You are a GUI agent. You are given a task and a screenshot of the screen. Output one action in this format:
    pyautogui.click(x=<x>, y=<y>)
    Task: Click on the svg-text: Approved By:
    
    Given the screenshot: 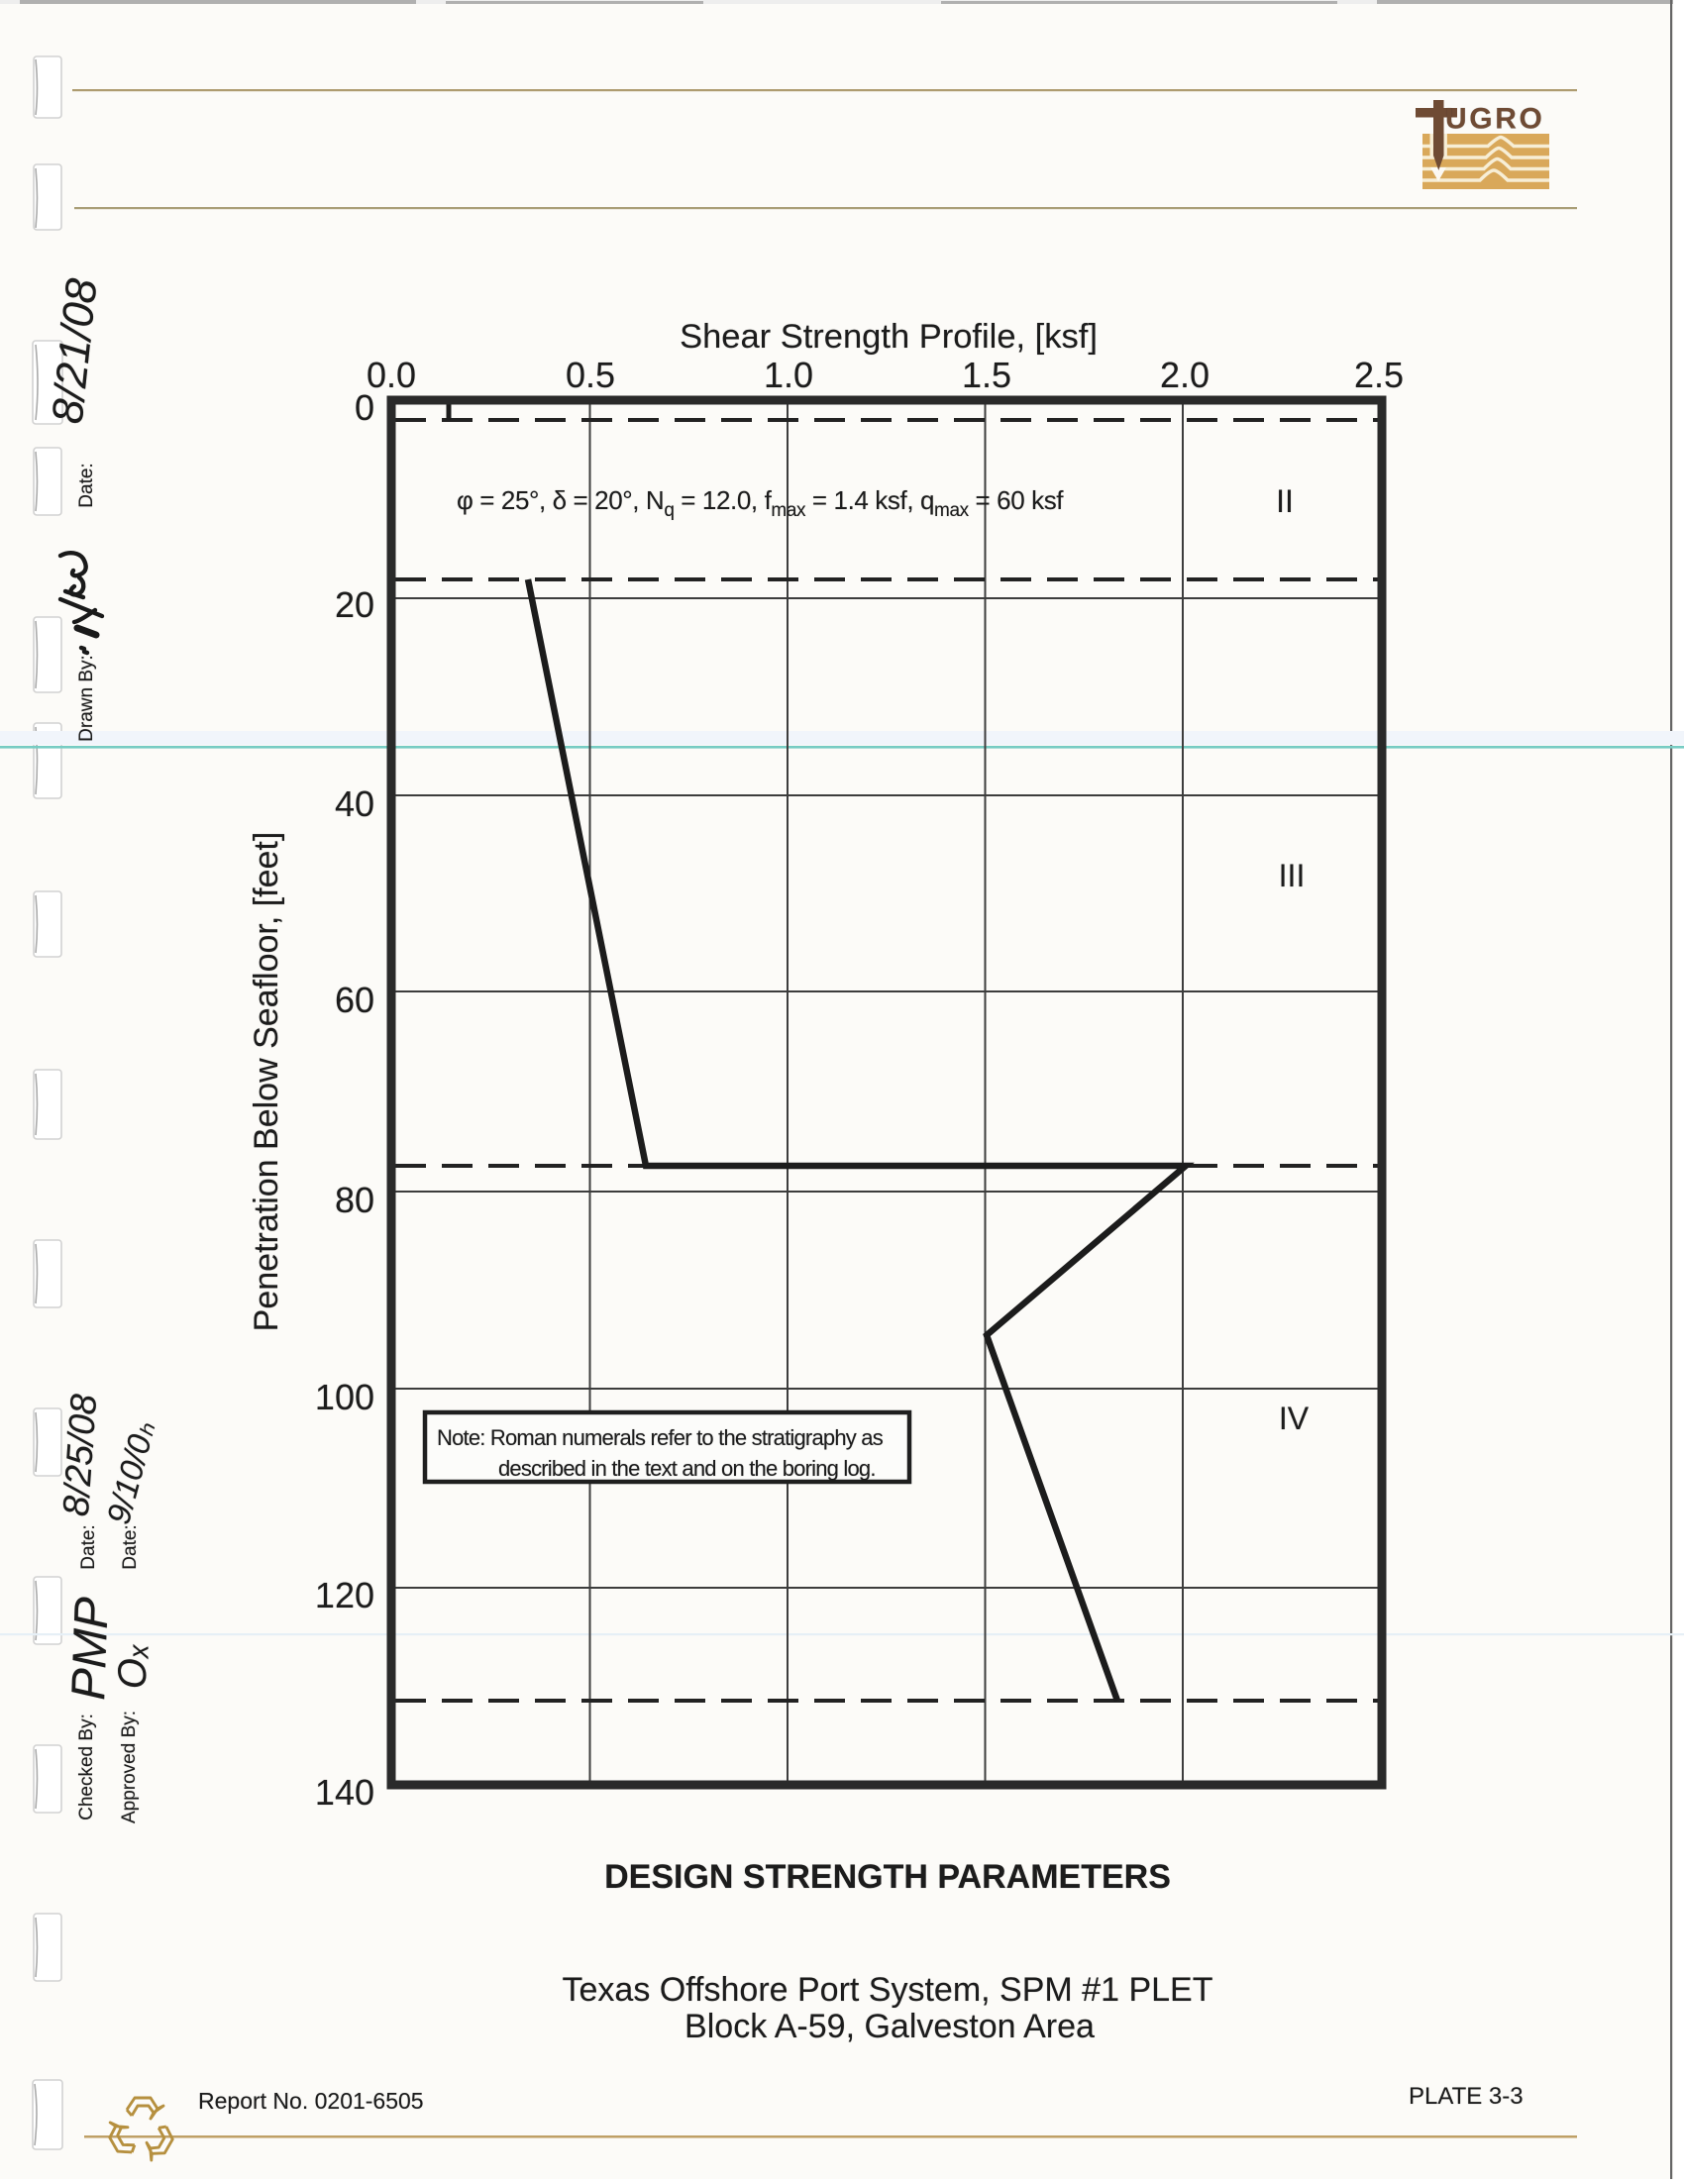 What is the action you would take?
    pyautogui.click(x=130, y=1767)
    